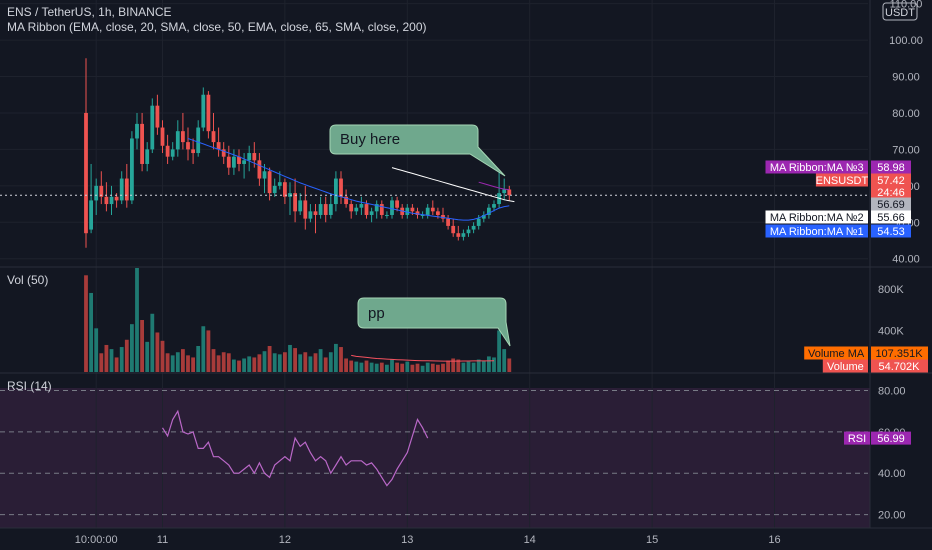 This screenshot has width=932, height=550. Describe the element at coordinates (162, 540) in the screenshot. I see `time-tick-label: 11` at that location.